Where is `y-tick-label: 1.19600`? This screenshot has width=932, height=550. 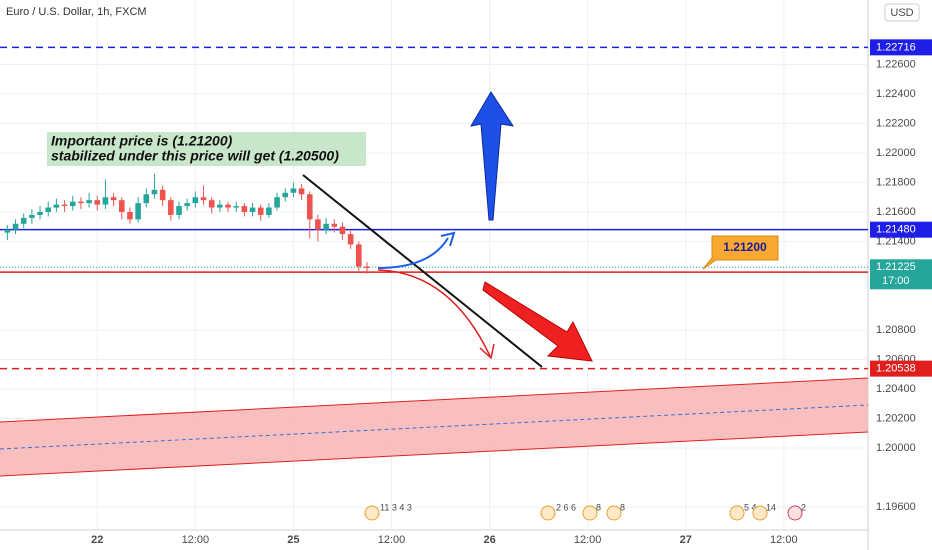 y-tick-label: 1.19600 is located at coordinates (896, 507).